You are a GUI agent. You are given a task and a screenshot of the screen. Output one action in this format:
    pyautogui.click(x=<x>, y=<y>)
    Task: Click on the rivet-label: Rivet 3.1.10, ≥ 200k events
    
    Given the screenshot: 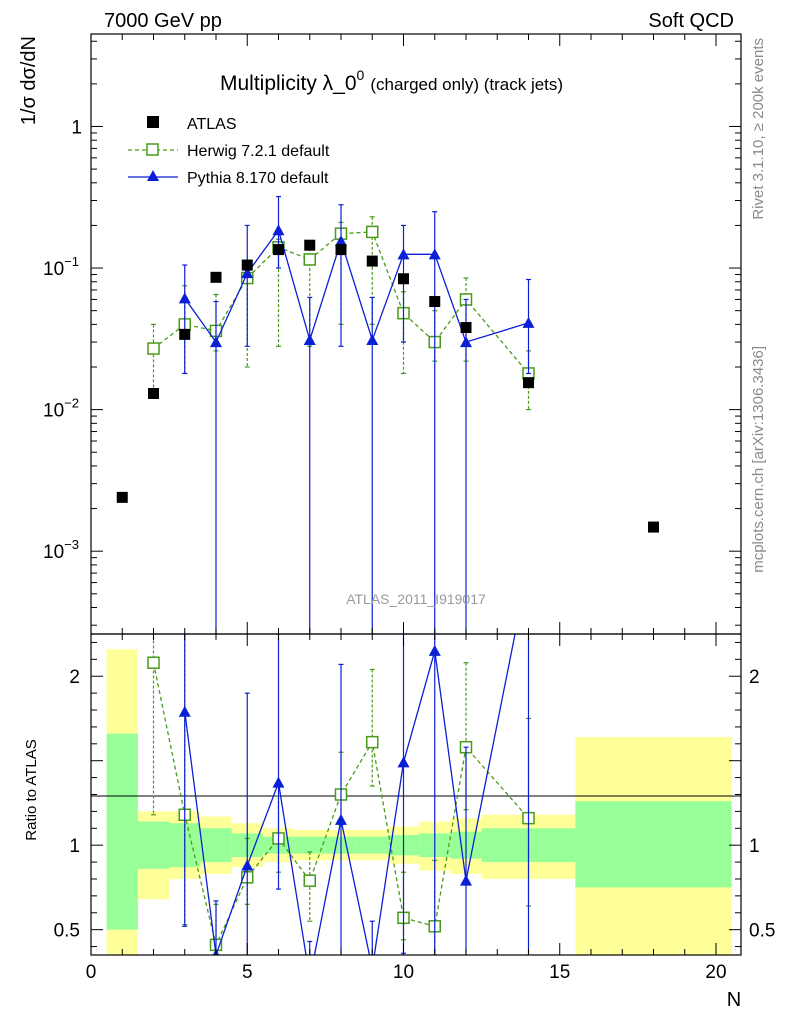 What is the action you would take?
    pyautogui.click(x=758, y=129)
    